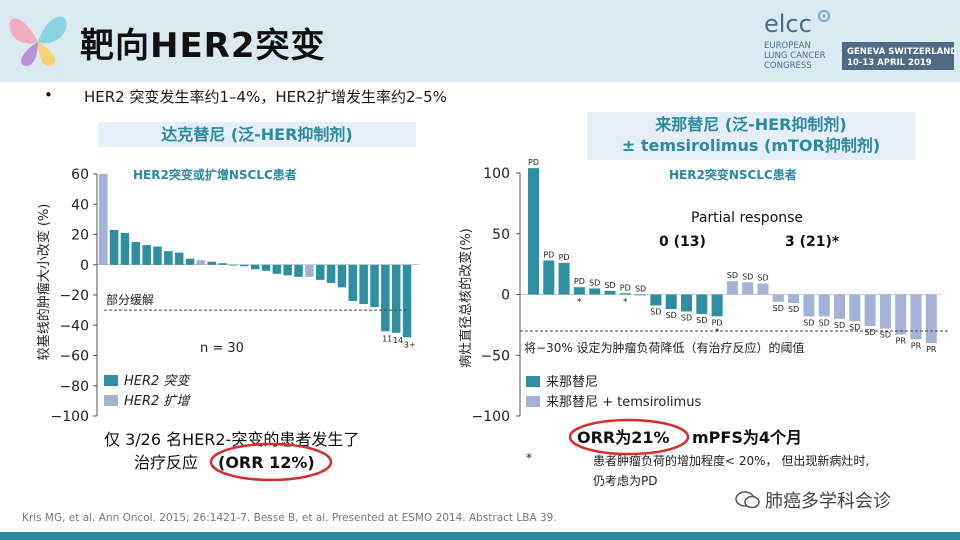 The width and height of the screenshot is (960, 540). I want to click on left-footnote-orr: (ORR 12%), so click(266, 462).